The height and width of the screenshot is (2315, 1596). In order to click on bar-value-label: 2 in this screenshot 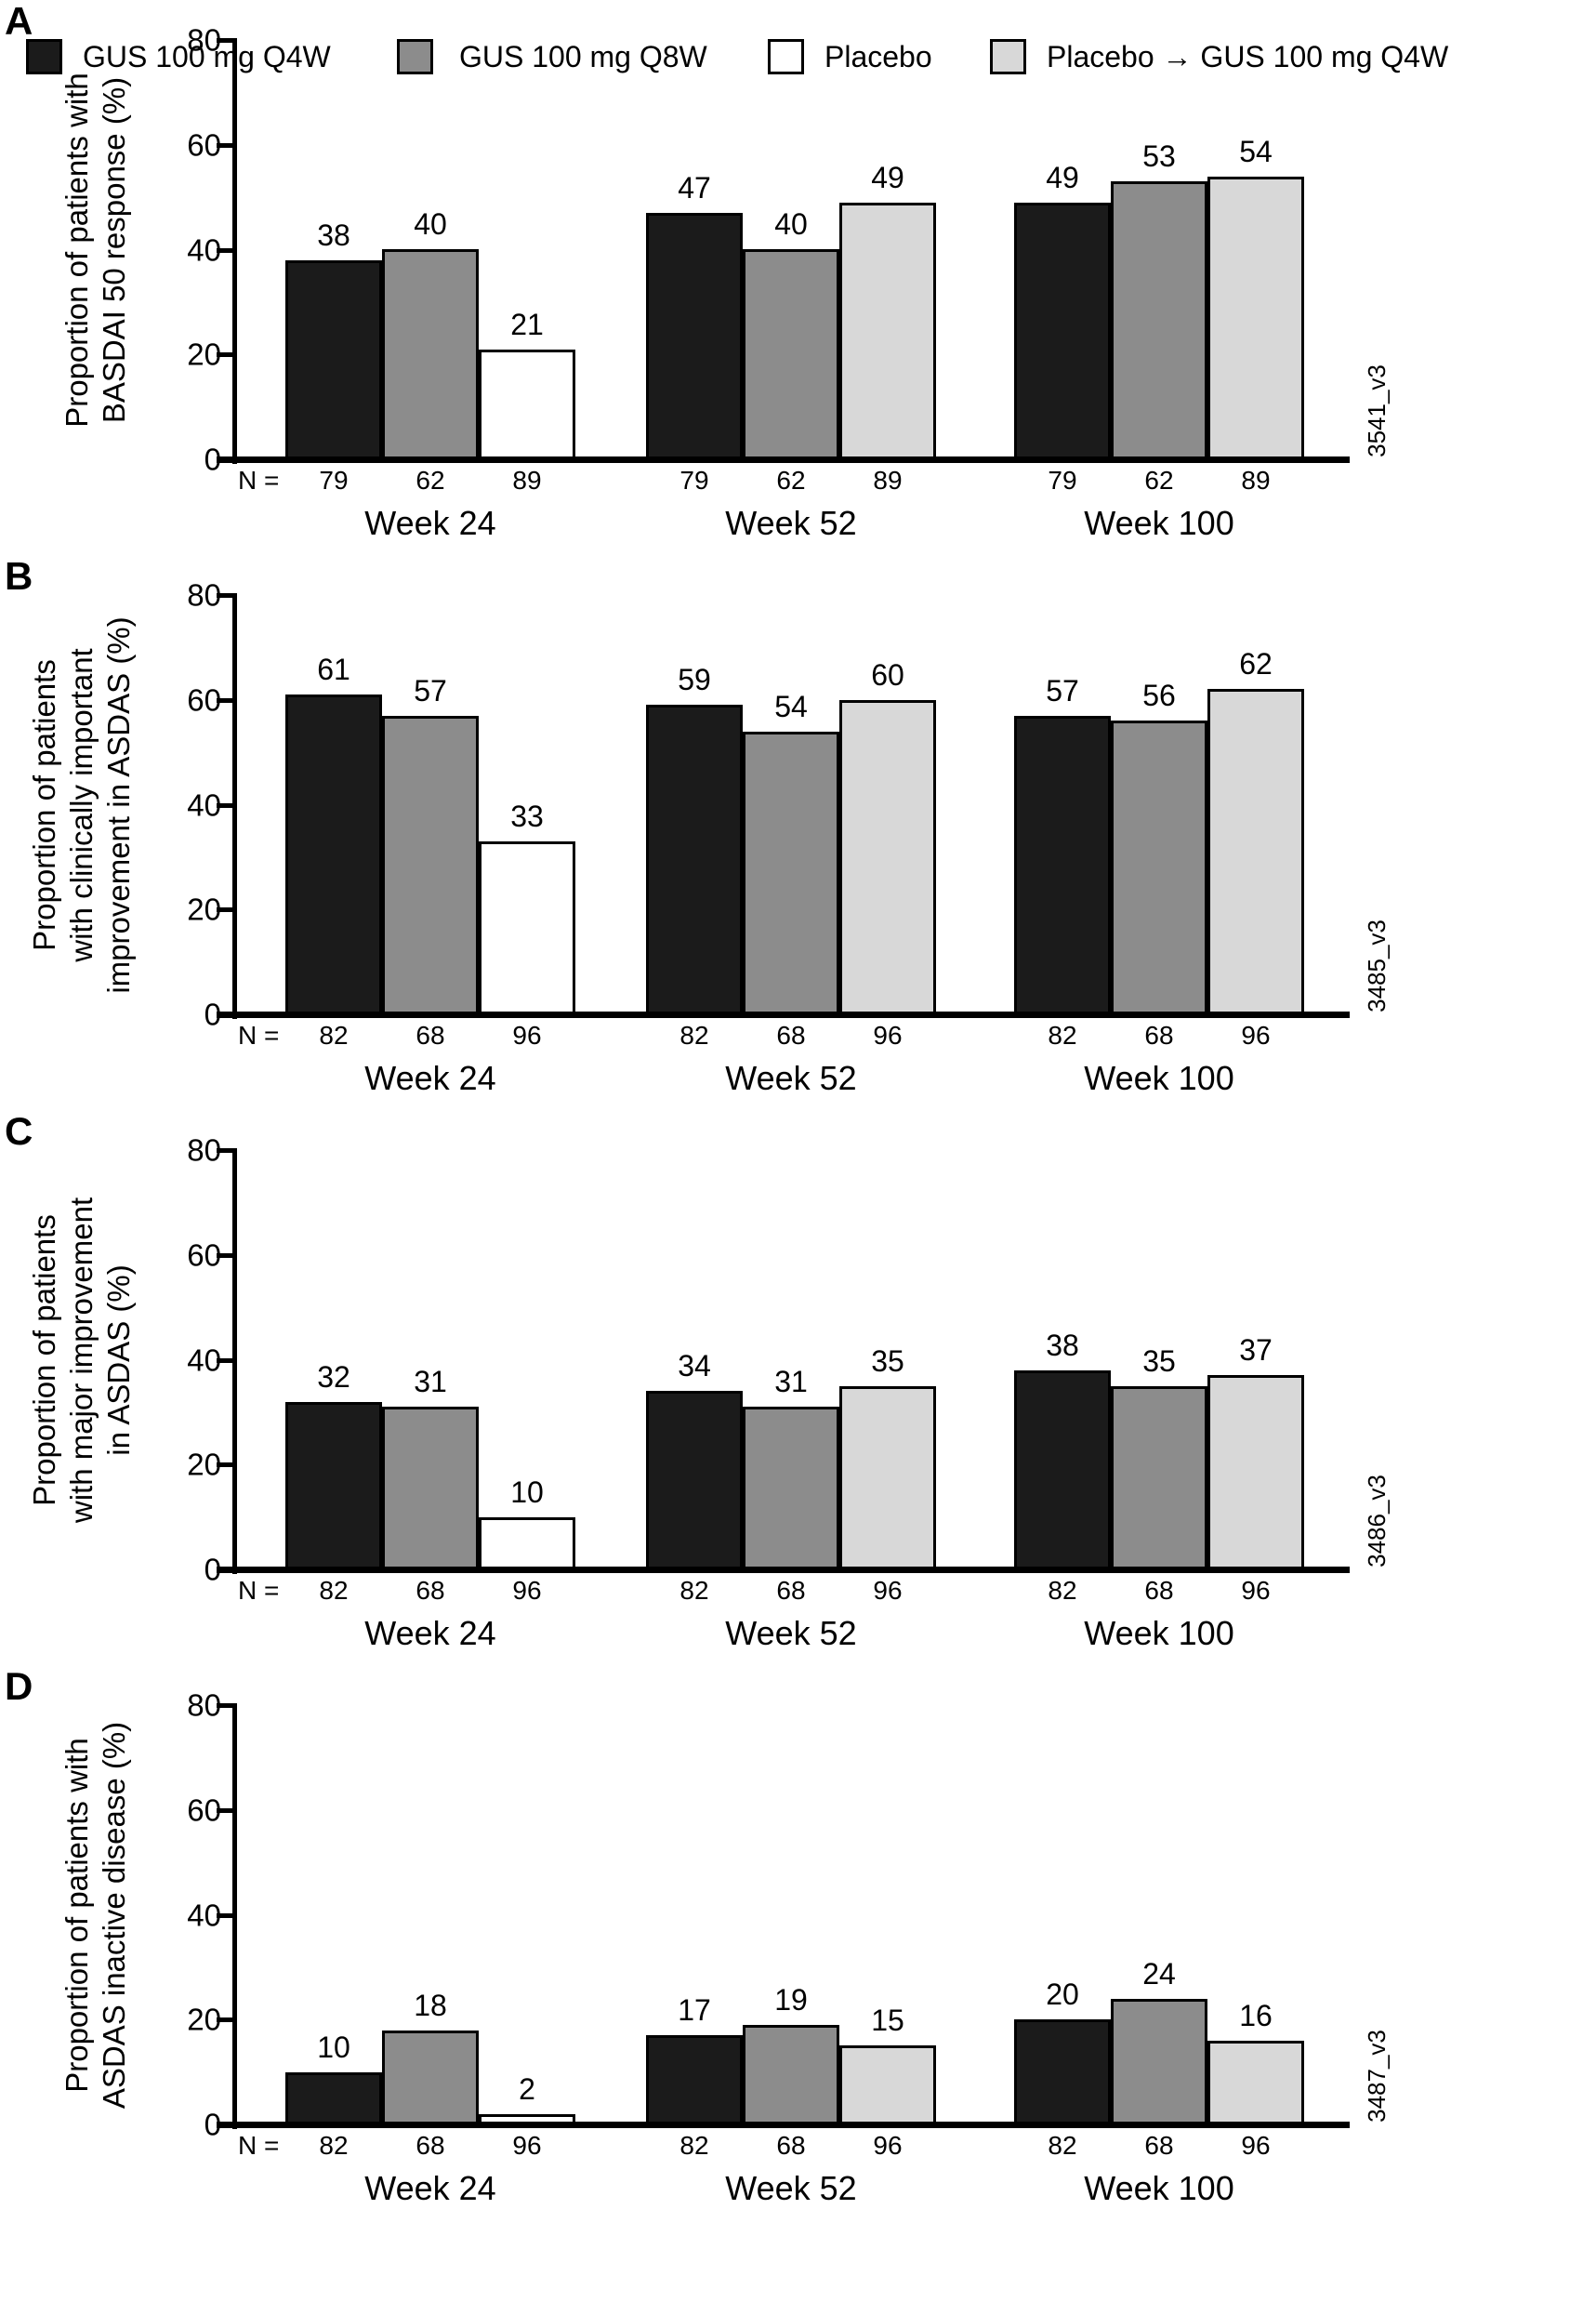, I will do `click(527, 2089)`.